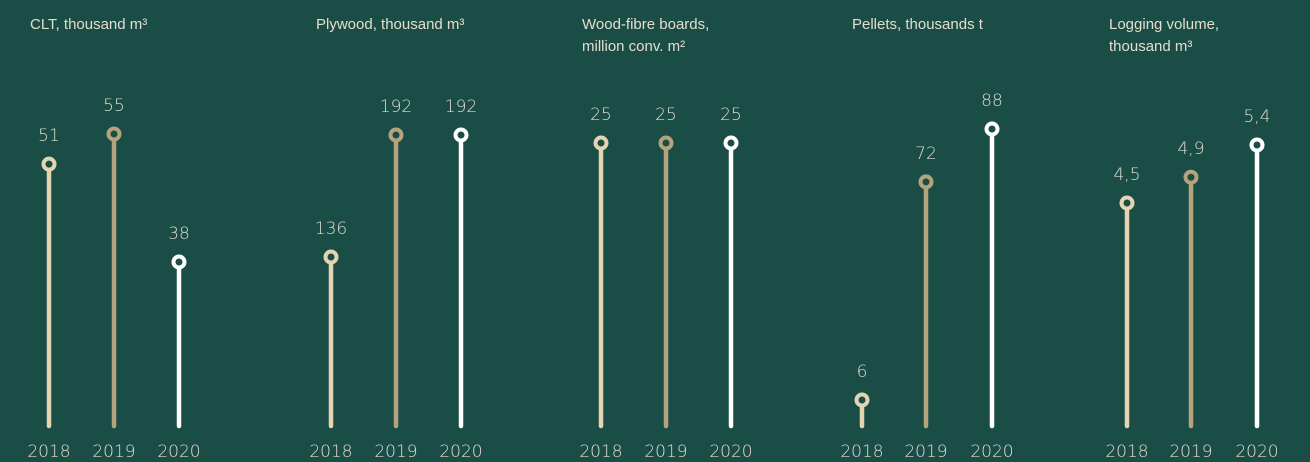  What do you see at coordinates (395, 279) in the screenshot?
I see `chart-panel-2: 136 2018 192 2019 192 2020` at bounding box center [395, 279].